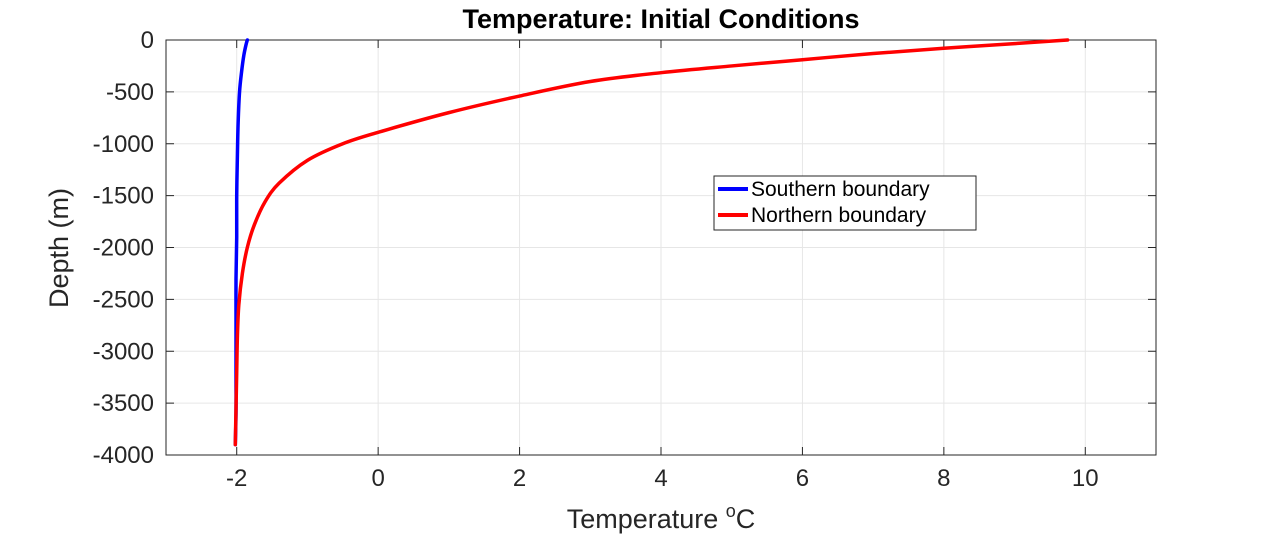 Image resolution: width=1277 pixels, height=534 pixels. Describe the element at coordinates (59, 248) in the screenshot. I see `y-axis-label: Depth (m)` at that location.